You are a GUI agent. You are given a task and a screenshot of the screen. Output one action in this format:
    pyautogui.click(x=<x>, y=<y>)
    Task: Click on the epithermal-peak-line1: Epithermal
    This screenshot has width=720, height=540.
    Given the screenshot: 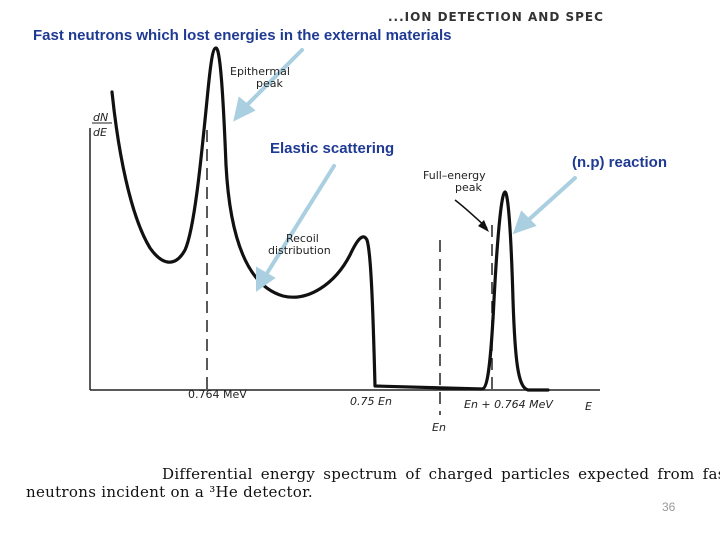 What is the action you would take?
    pyautogui.click(x=260, y=71)
    